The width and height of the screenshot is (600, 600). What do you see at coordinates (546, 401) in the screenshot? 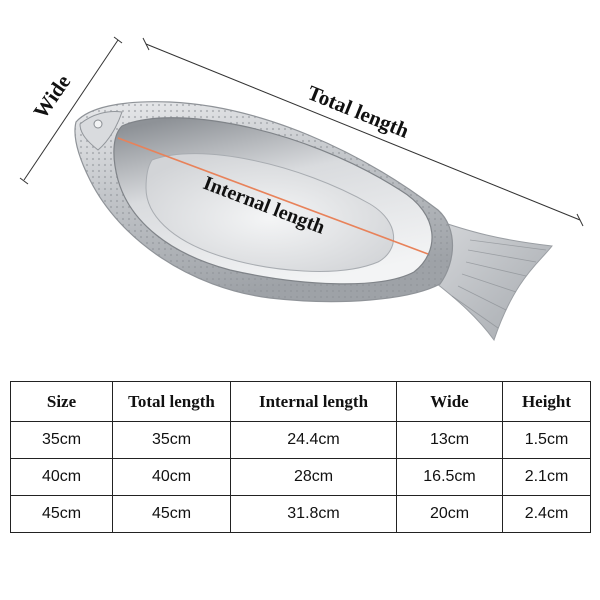
I see `header-height: Height` at bounding box center [546, 401].